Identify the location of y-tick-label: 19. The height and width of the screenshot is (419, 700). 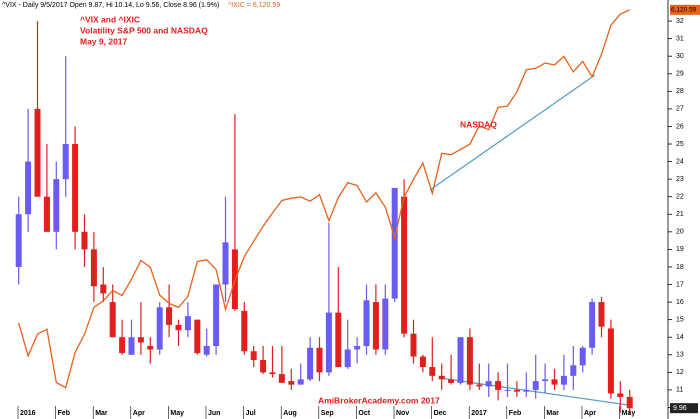
(680, 249).